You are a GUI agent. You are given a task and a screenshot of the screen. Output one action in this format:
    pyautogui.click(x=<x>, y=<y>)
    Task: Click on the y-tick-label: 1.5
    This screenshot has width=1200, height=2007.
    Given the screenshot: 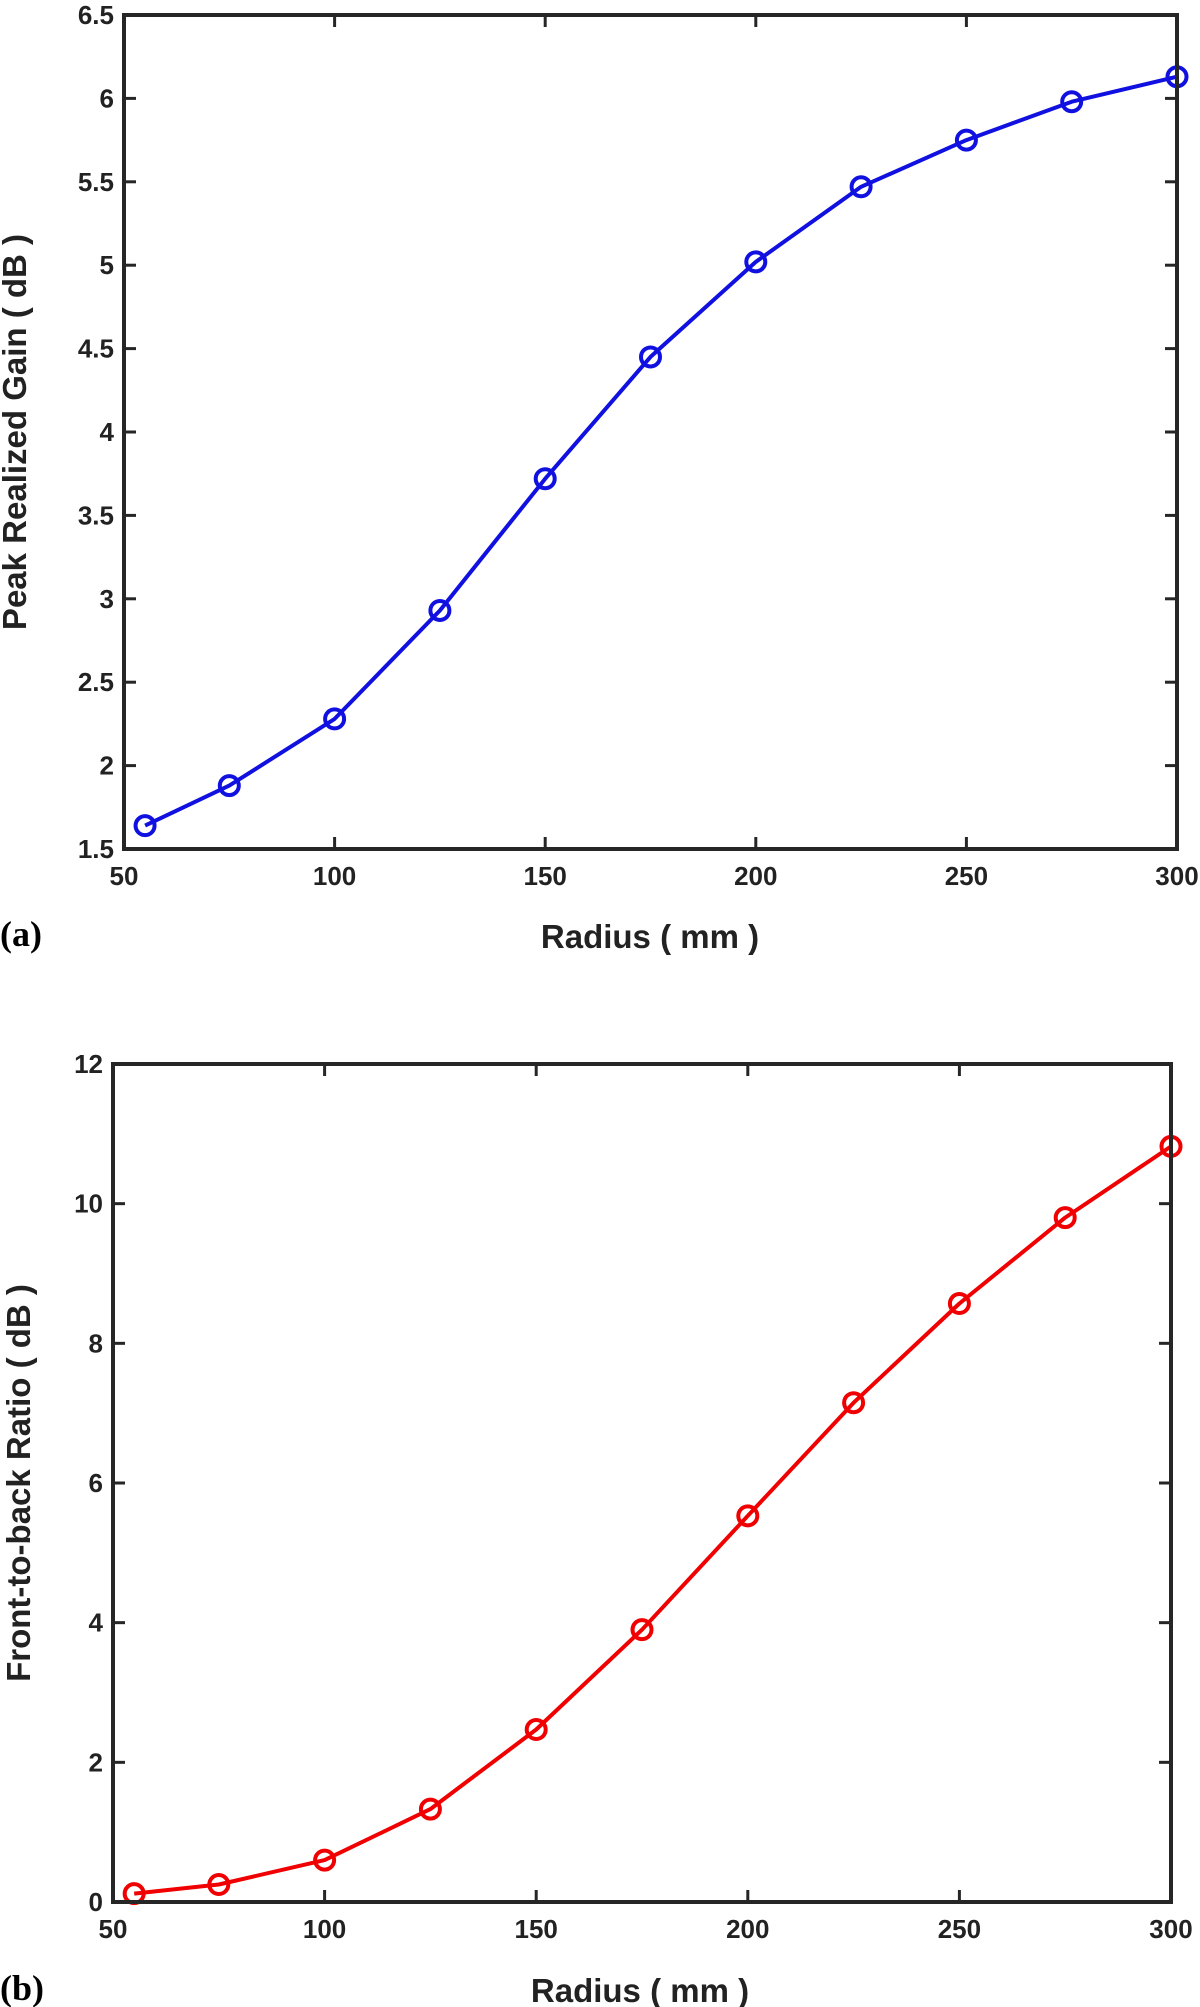 What is the action you would take?
    pyautogui.click(x=96, y=849)
    